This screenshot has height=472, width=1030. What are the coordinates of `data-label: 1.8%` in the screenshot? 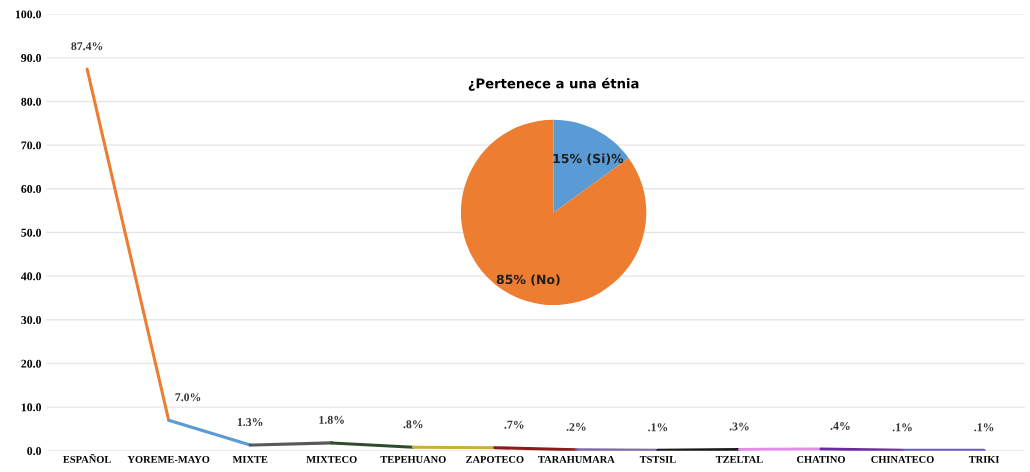 It's located at (331, 419).